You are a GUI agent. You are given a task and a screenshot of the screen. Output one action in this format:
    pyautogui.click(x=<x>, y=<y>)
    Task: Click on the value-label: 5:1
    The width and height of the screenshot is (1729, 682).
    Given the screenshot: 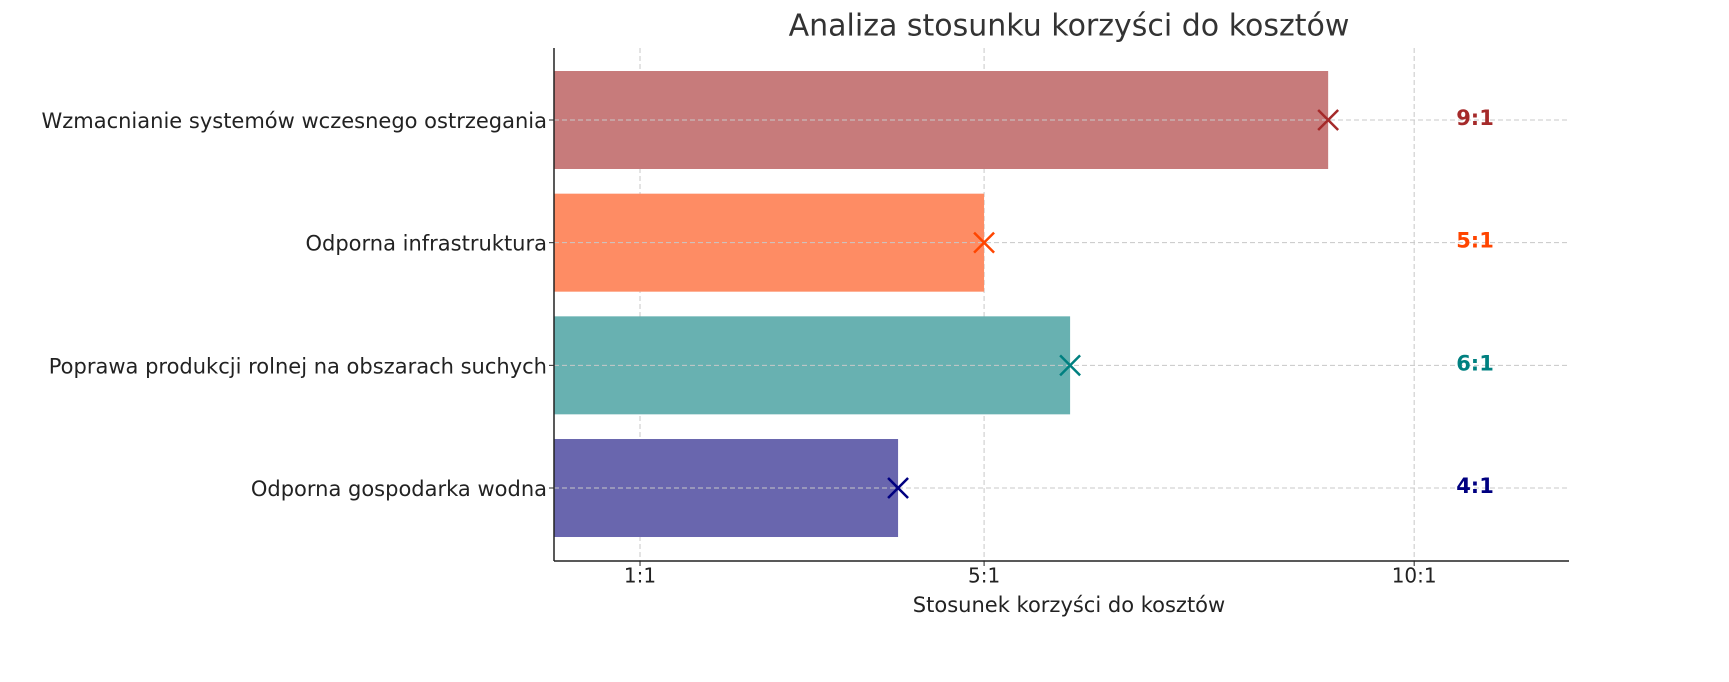 What is the action you would take?
    pyautogui.click(x=1475, y=241)
    